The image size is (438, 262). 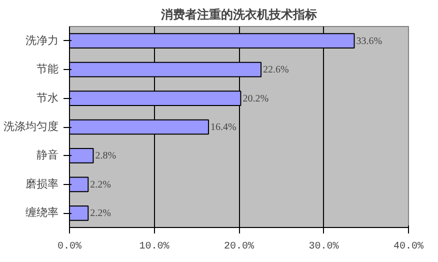 I want to click on y-tick-label: 缠绕率, so click(x=42, y=213).